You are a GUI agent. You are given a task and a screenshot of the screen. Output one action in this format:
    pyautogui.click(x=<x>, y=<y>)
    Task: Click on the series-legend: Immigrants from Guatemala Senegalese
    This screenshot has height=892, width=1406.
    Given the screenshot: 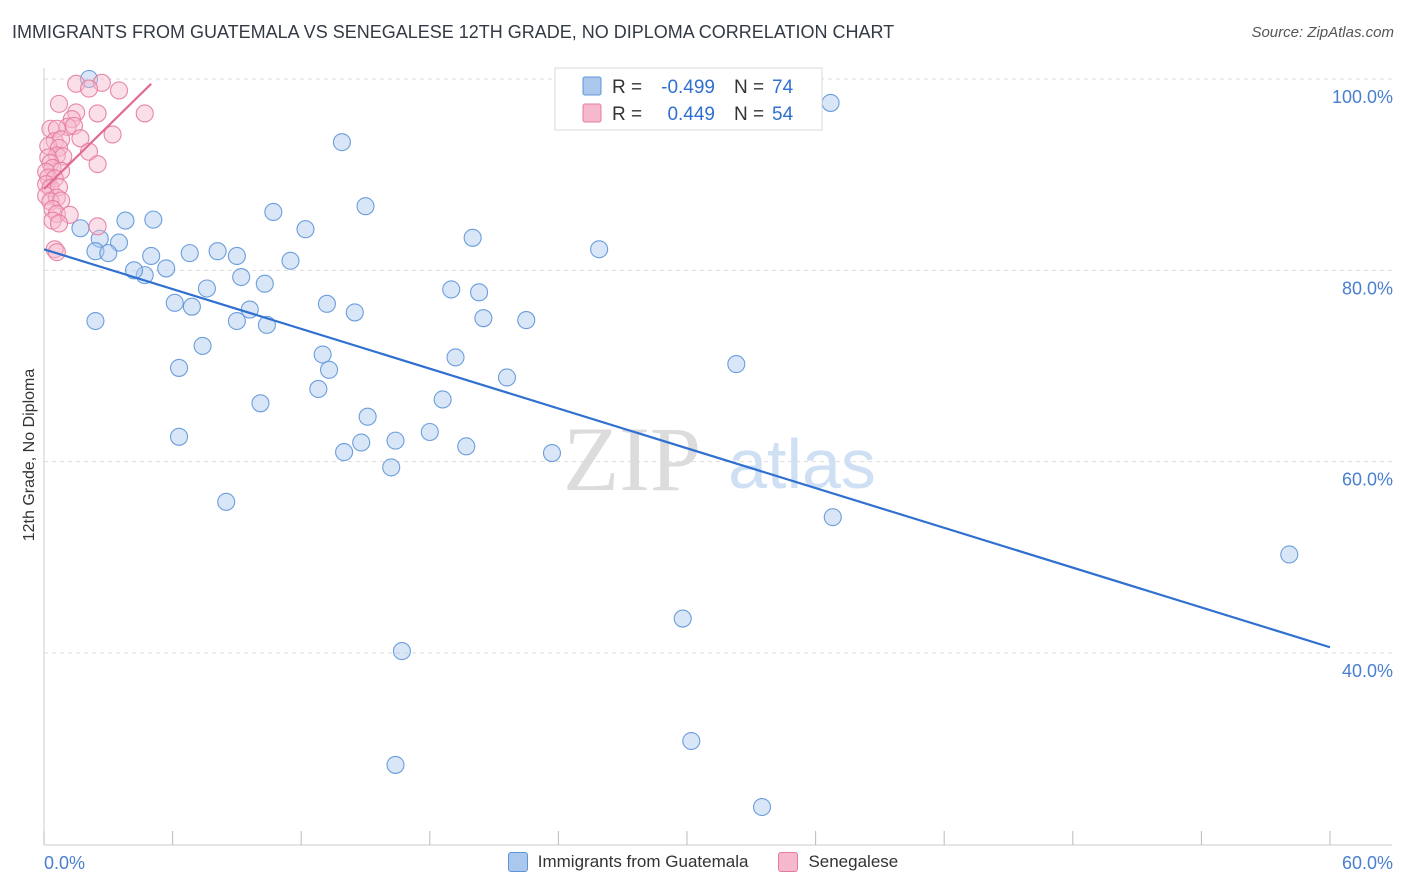 What is the action you would take?
    pyautogui.click(x=703, y=862)
    